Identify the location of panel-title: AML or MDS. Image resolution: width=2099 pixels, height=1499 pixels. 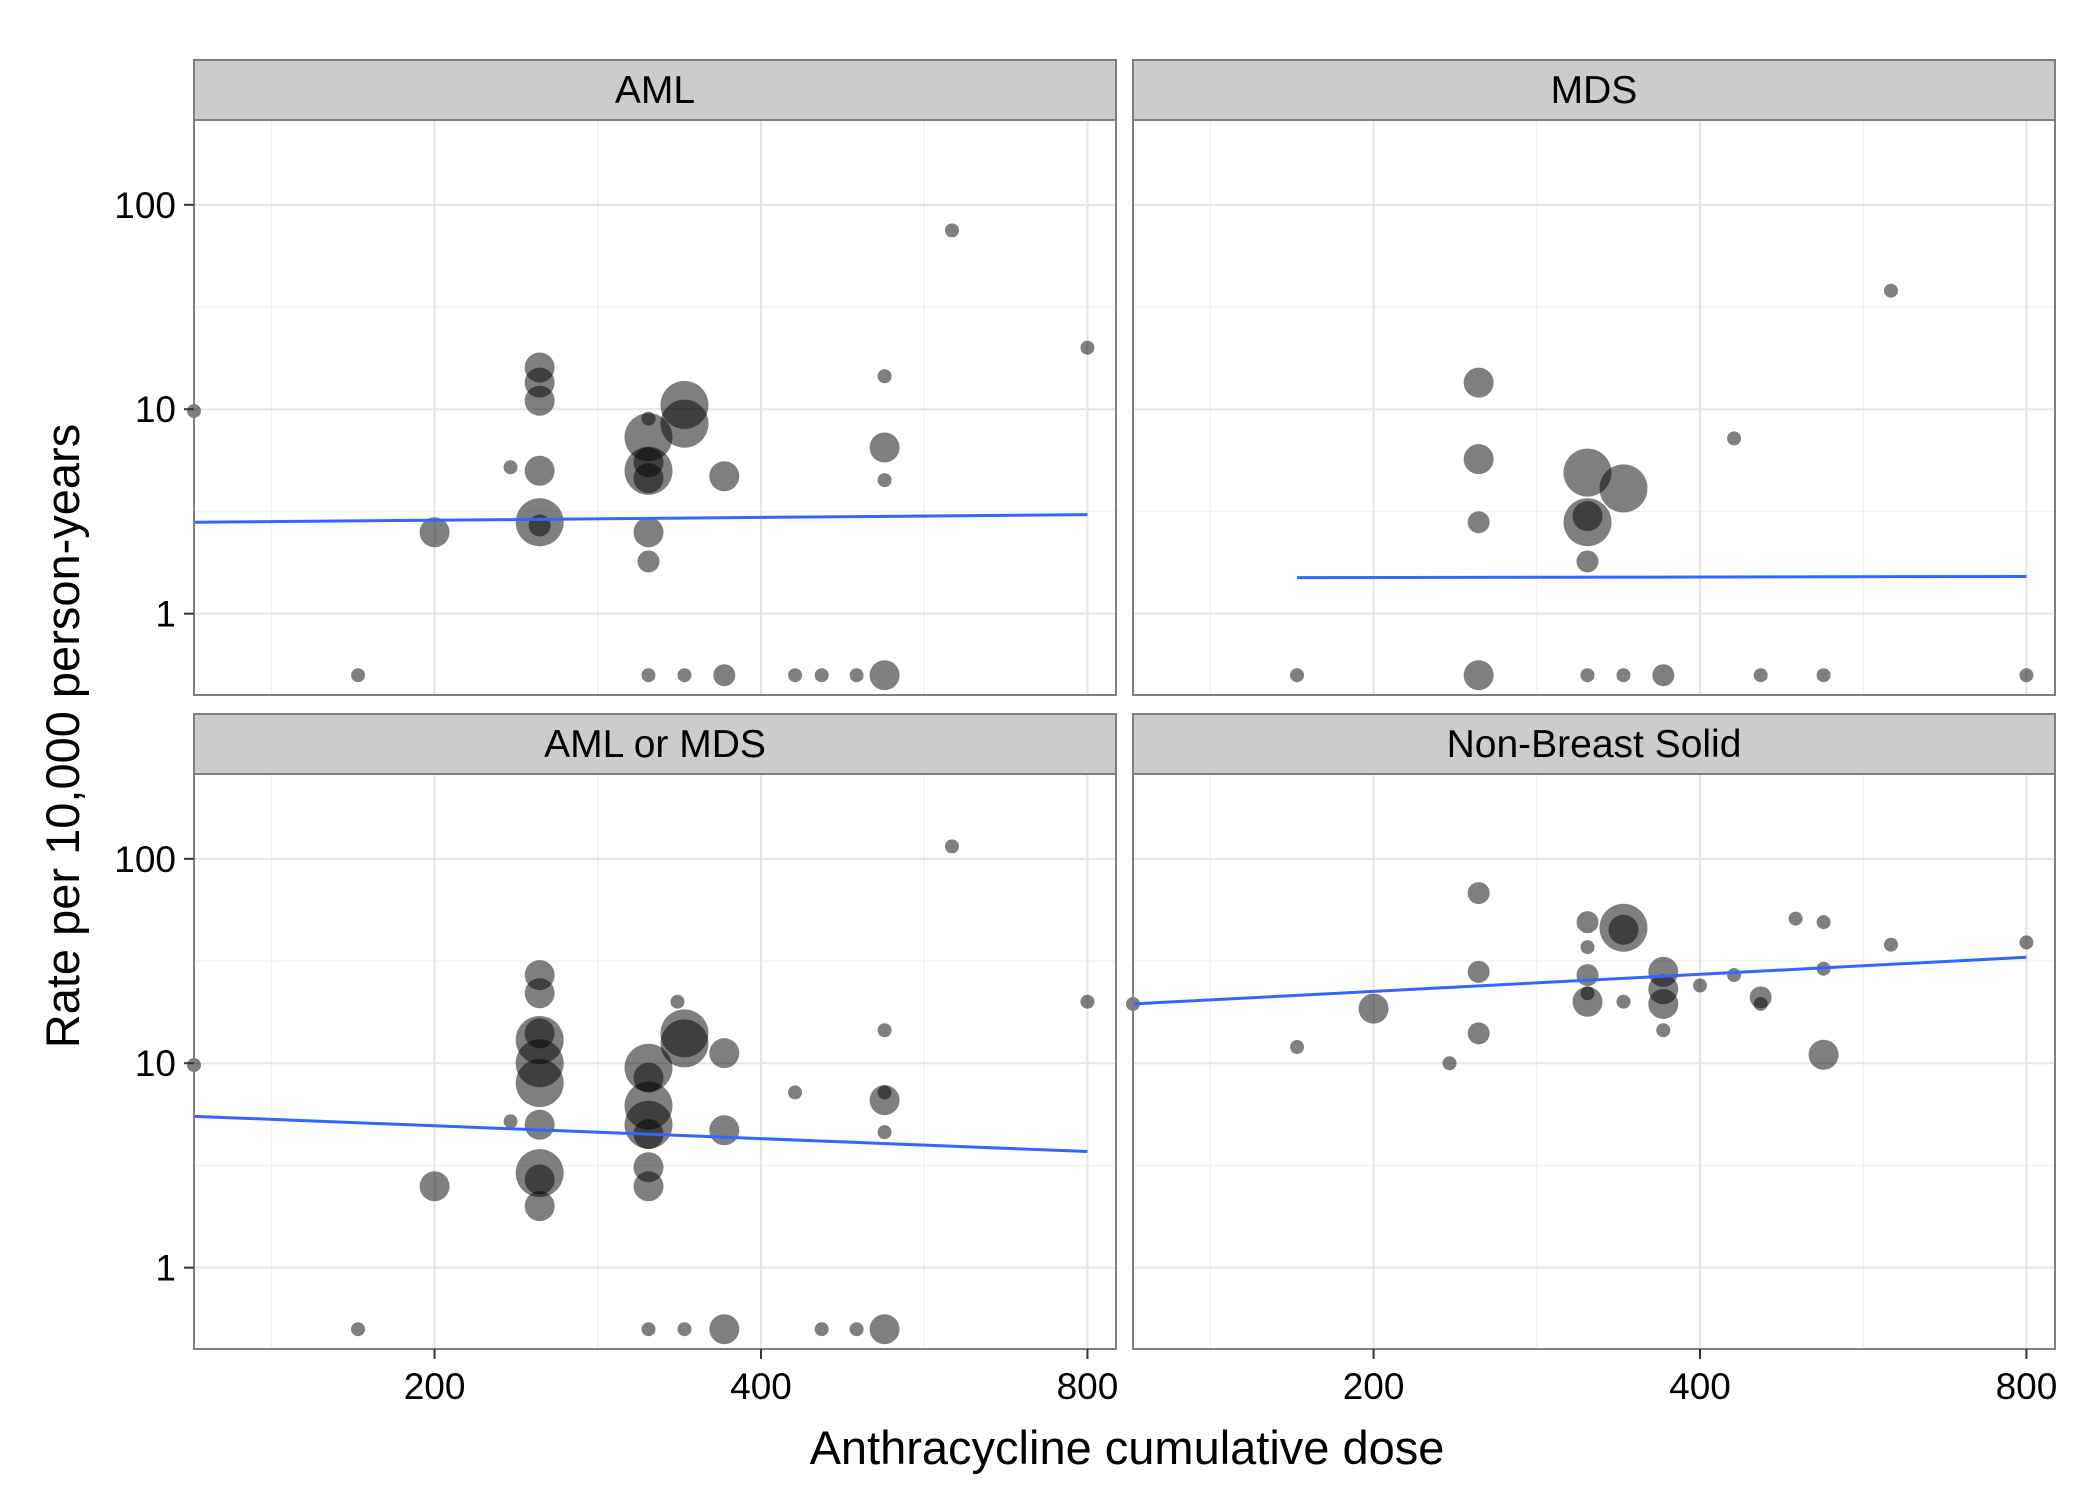
(655, 744).